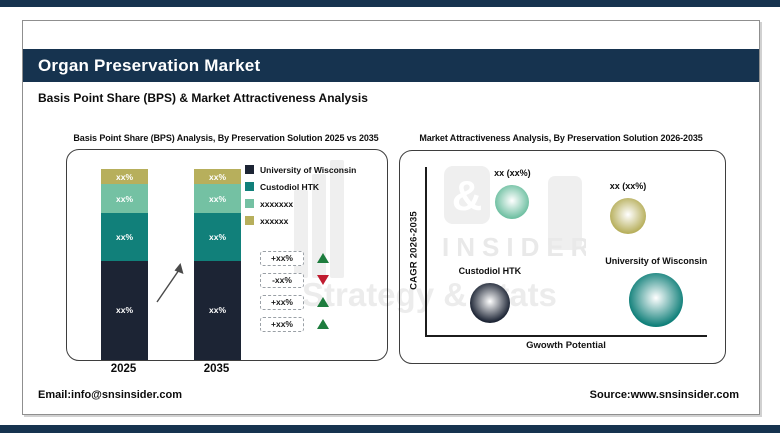  What do you see at coordinates (110, 395) in the screenshot?
I see `footer-email: Email:info@snsinsider.com` at bounding box center [110, 395].